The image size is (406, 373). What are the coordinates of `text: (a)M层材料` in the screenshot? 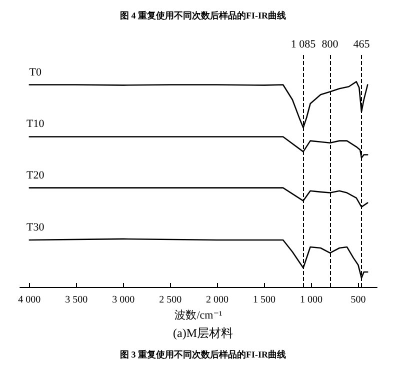 It's located at (203, 333).